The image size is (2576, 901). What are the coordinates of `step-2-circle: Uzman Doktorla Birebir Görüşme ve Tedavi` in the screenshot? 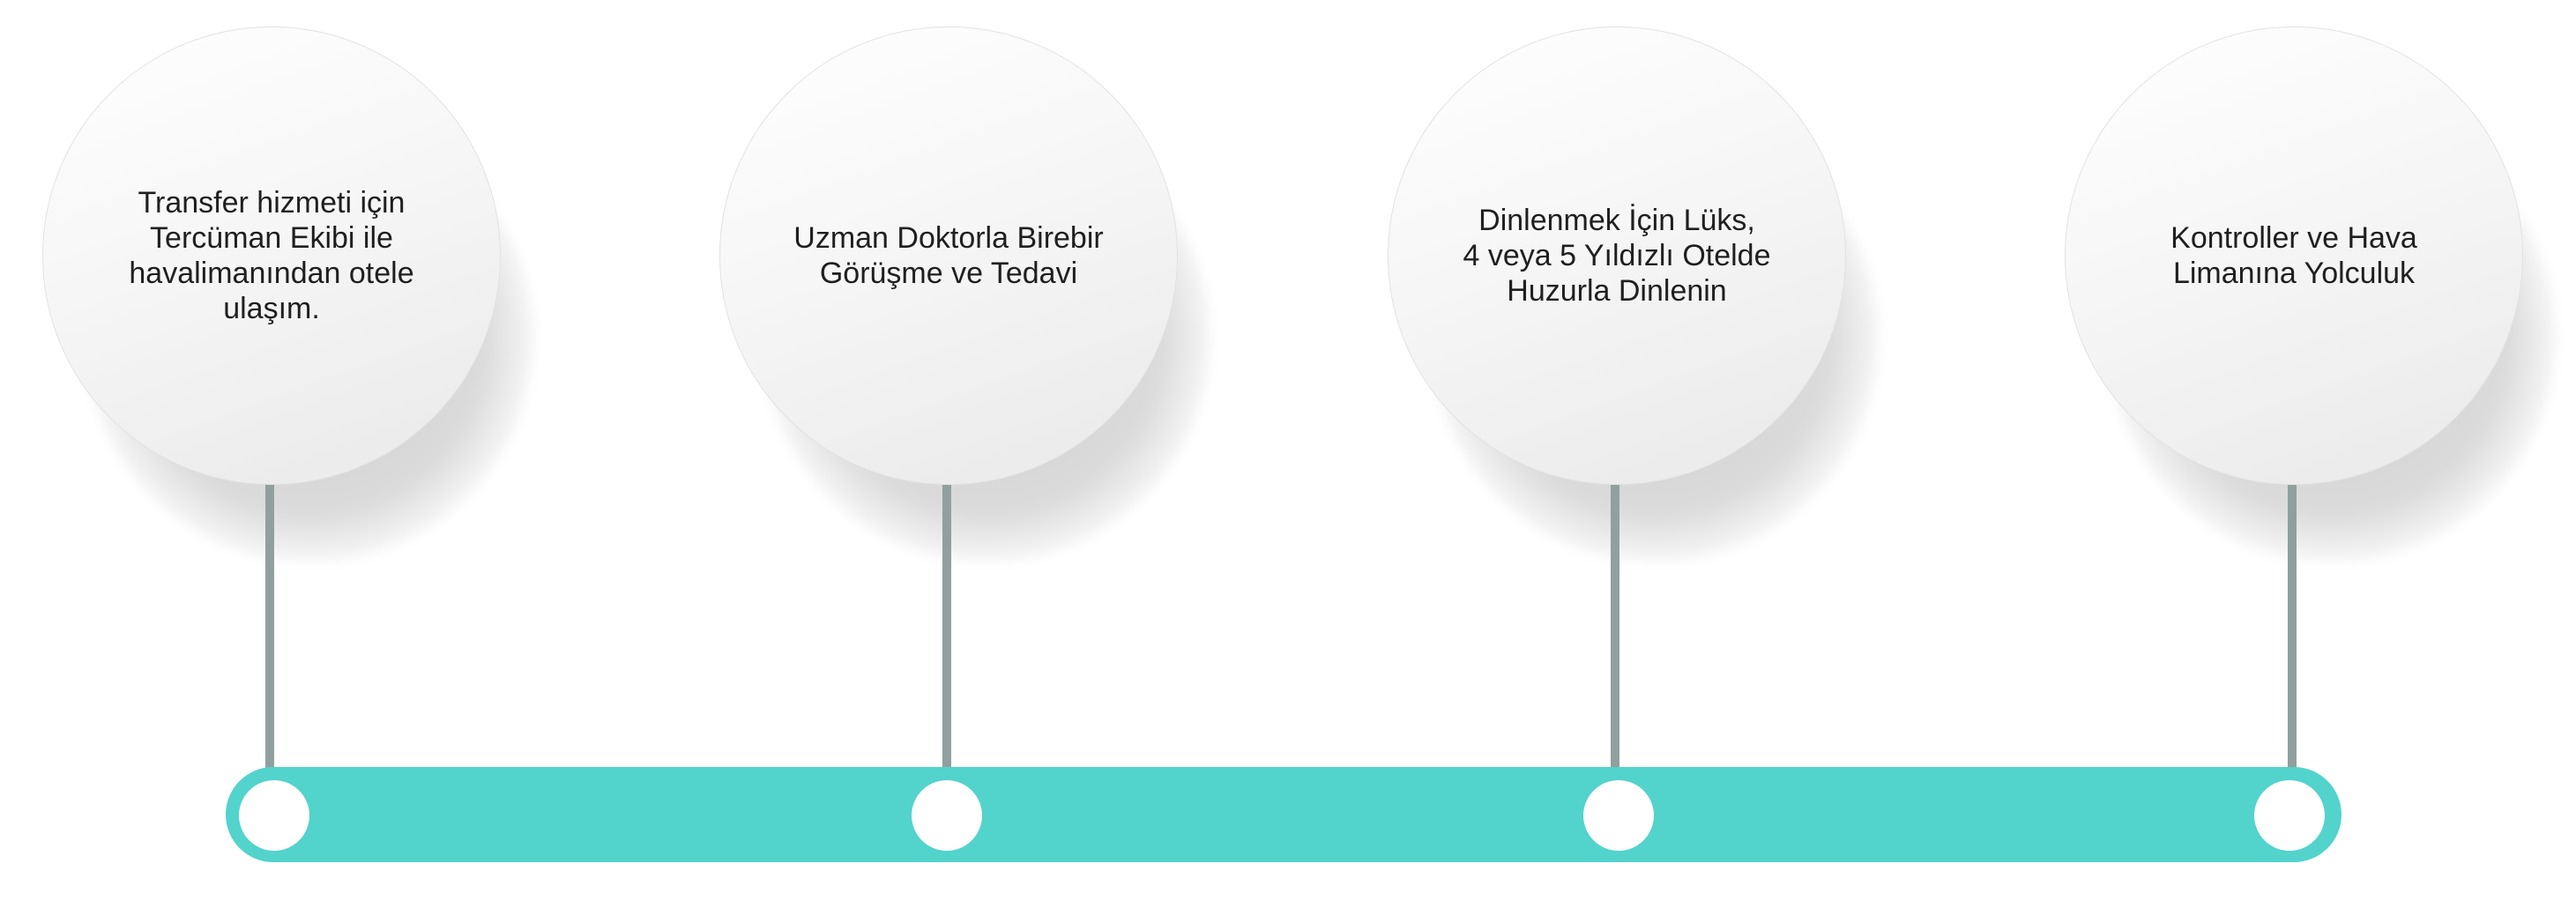 It's located at (949, 256).